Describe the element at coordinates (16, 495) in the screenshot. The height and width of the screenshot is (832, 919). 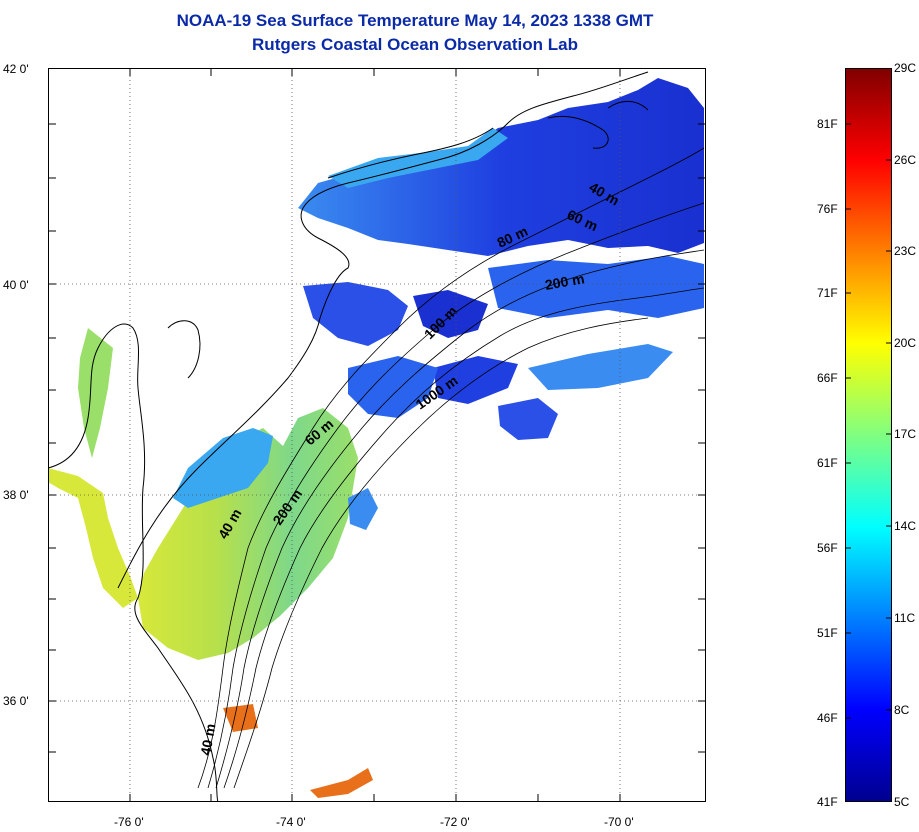
I see `lat-label-38: 38 0'` at that location.